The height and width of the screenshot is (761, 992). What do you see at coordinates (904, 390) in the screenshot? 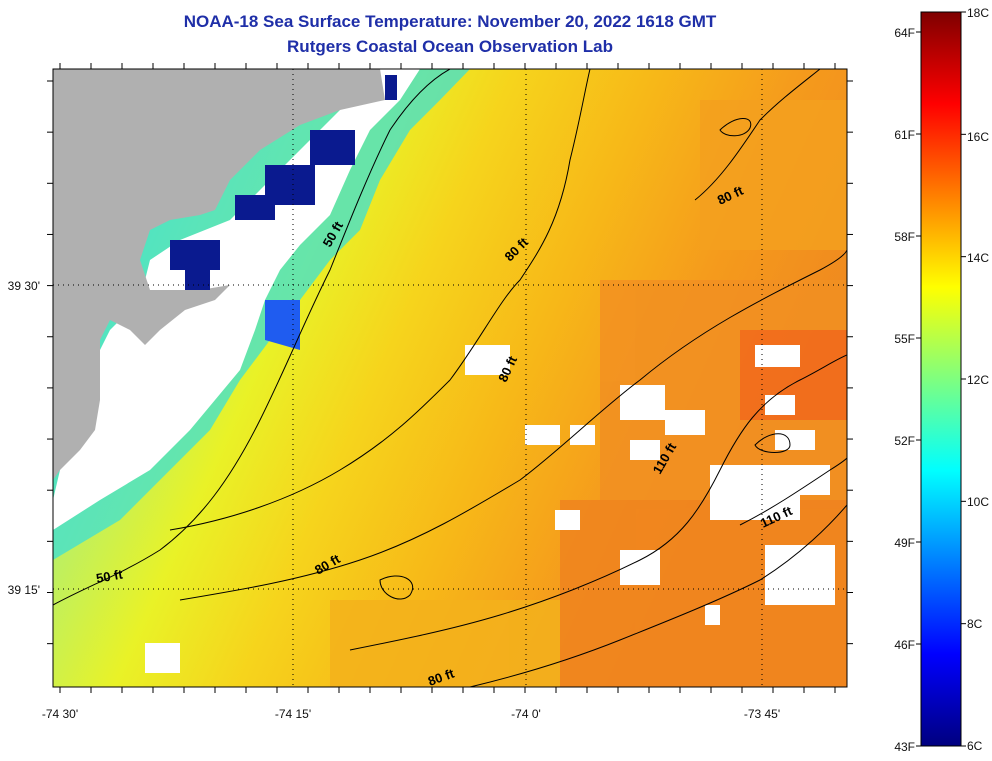
I see `colorbar-fahrenheit-labels: 64F 61F 58F 55F 52F 49F 46F 43F` at bounding box center [904, 390].